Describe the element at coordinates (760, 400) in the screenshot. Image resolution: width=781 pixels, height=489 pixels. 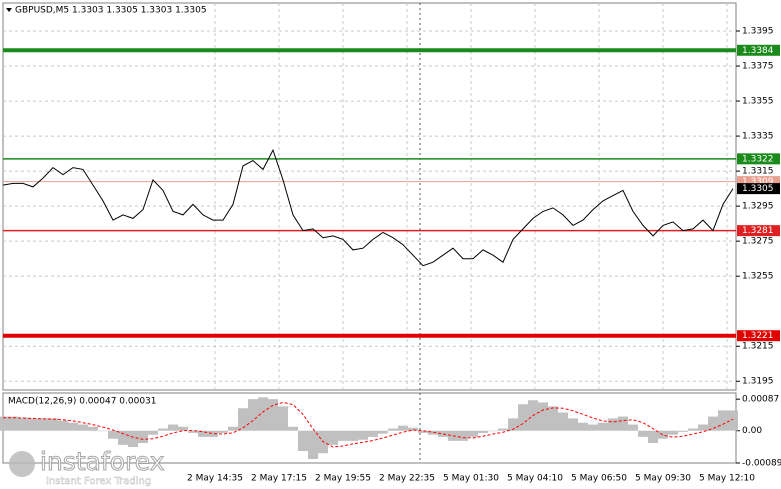
I see `y-tick-label: 0.00087` at that location.